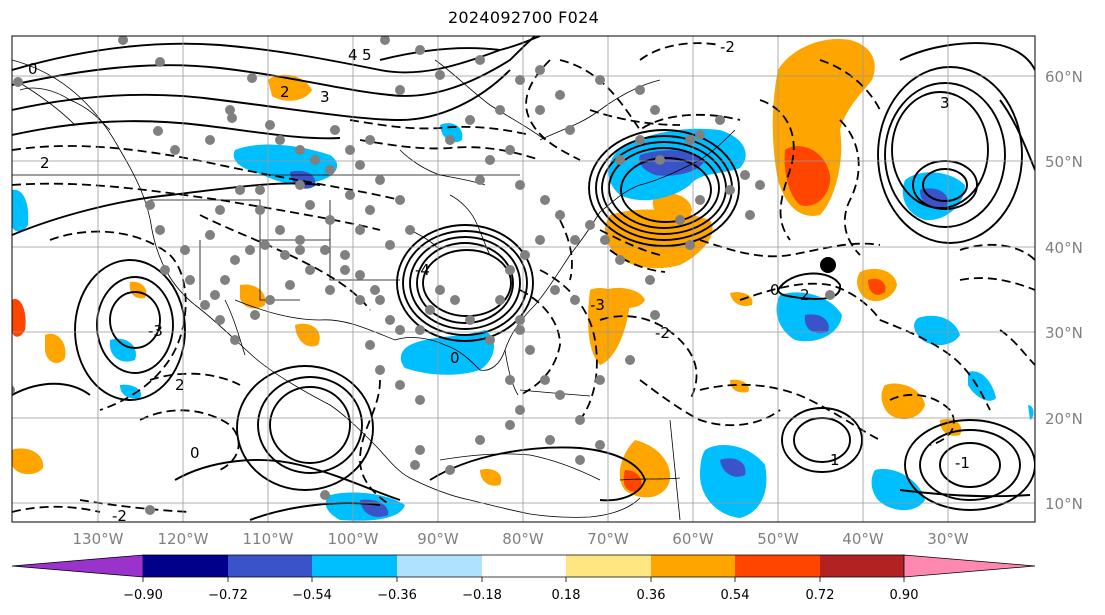 Image resolution: width=1105 pixels, height=615 pixels. What do you see at coordinates (422, 270) in the screenshot?
I see `contour-label: -4` at bounding box center [422, 270].